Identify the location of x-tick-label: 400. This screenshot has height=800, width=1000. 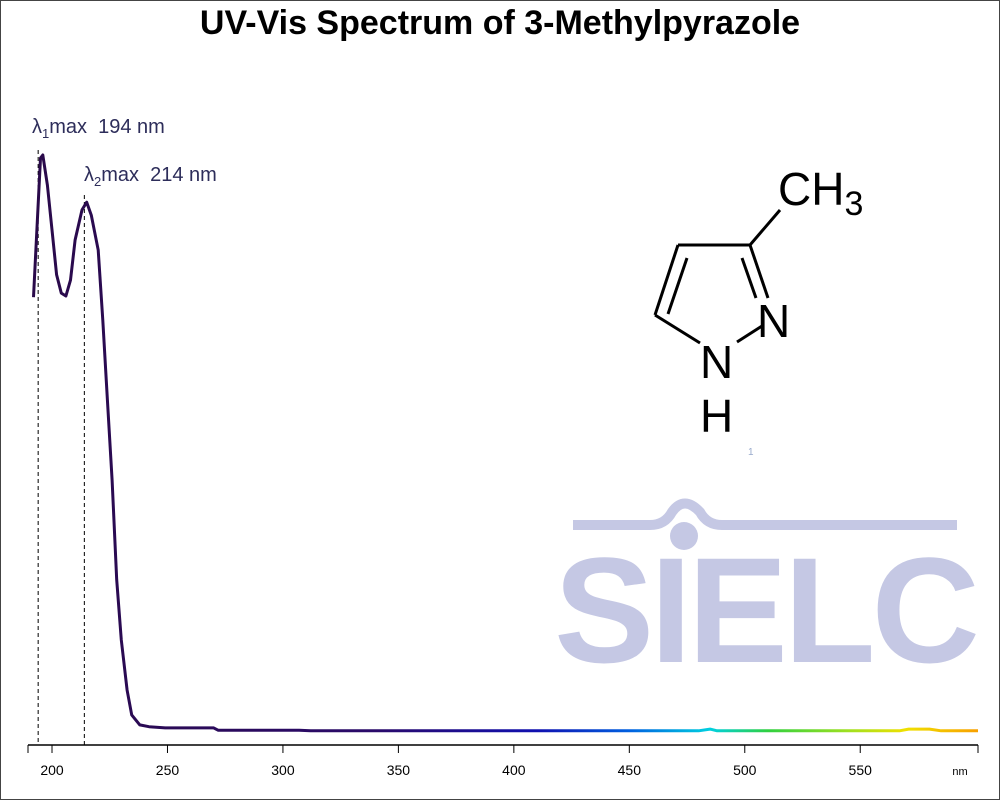
(514, 770).